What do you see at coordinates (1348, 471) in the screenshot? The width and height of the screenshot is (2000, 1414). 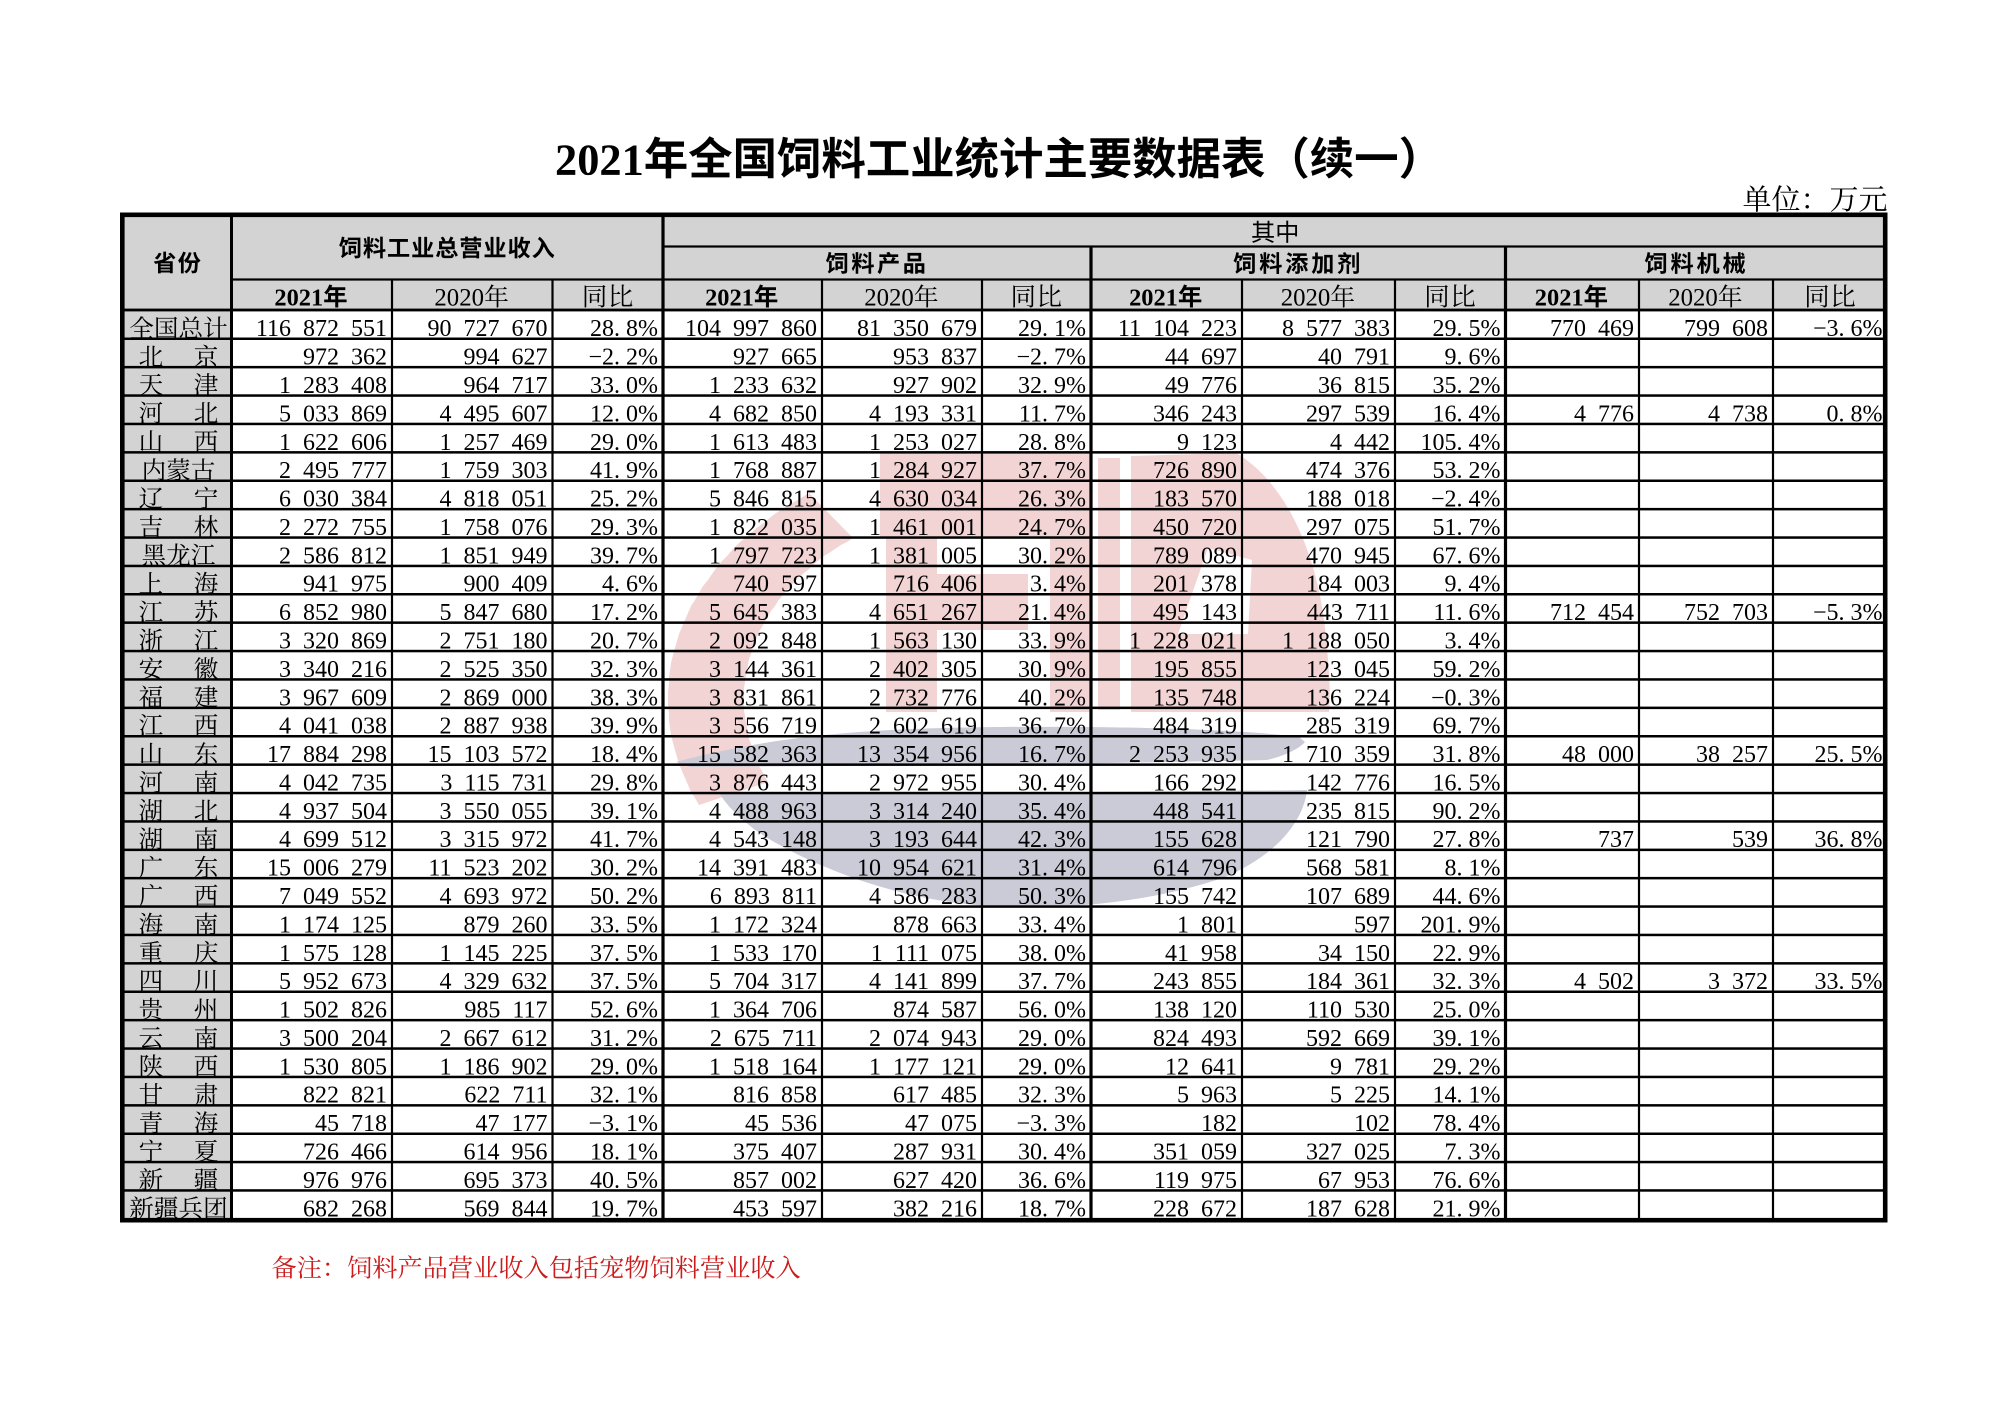 I see `svg-text: 474 376` at bounding box center [1348, 471].